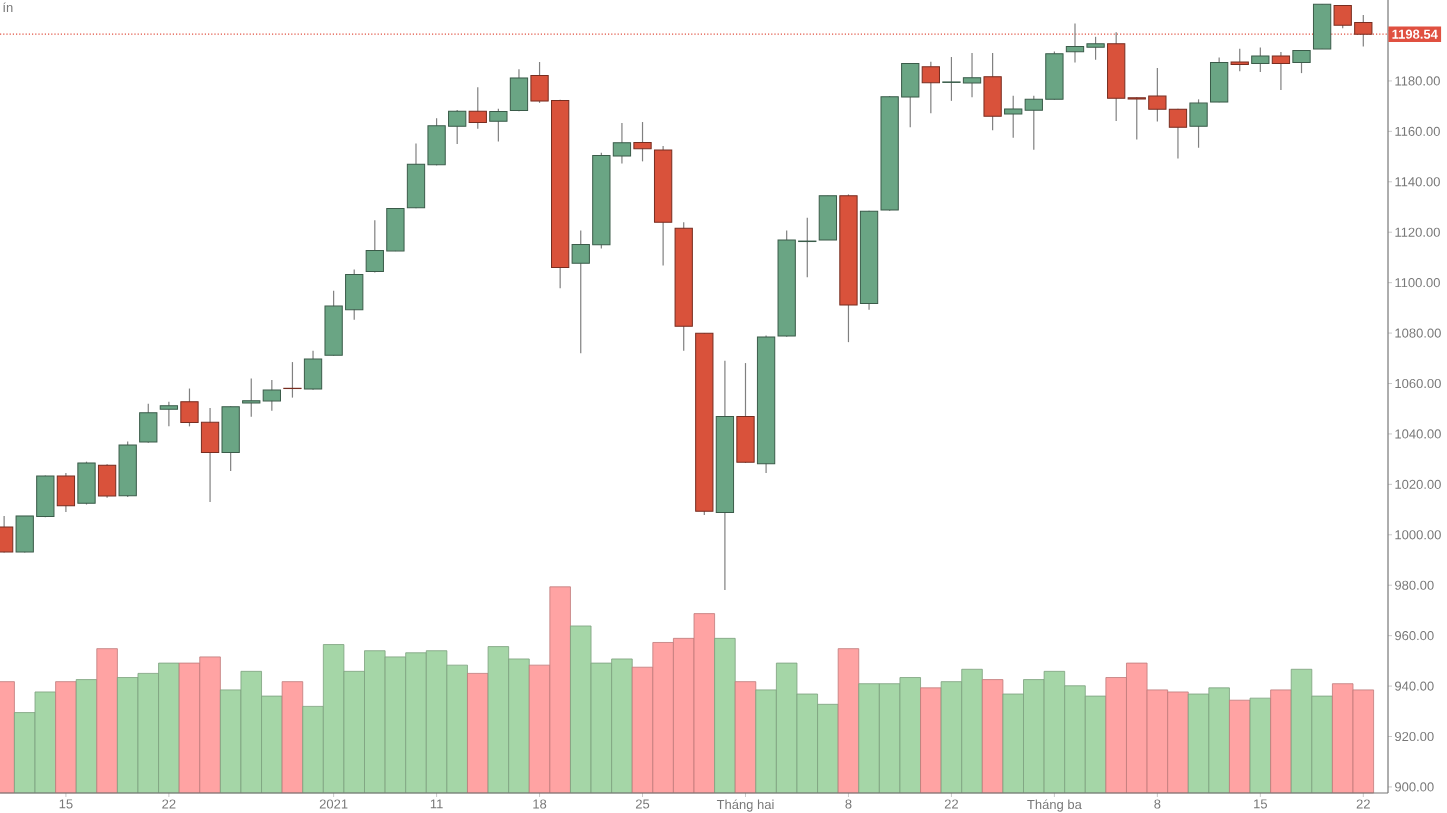  I want to click on x-tick-label: 2021, so click(333, 804).